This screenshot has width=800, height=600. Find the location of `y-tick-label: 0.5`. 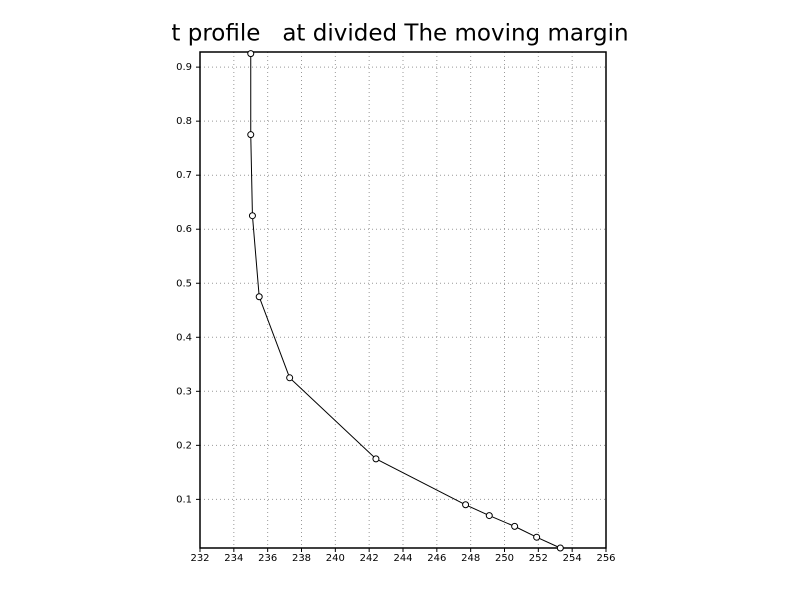

y-tick-label: 0.5 is located at coordinates (184, 283).